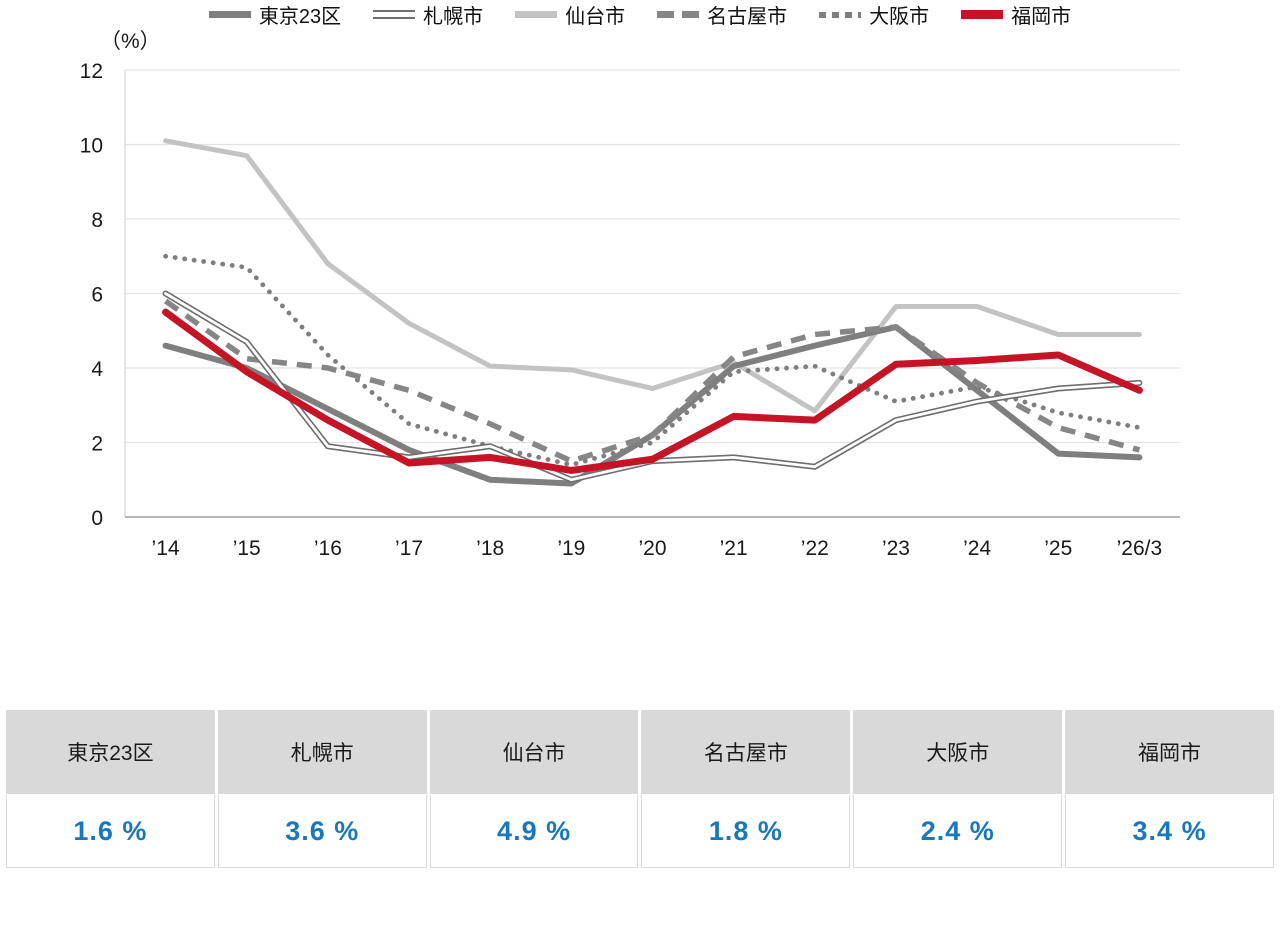 The width and height of the screenshot is (1280, 929). What do you see at coordinates (97, 369) in the screenshot?
I see `y-axis-tick-label: 4` at bounding box center [97, 369].